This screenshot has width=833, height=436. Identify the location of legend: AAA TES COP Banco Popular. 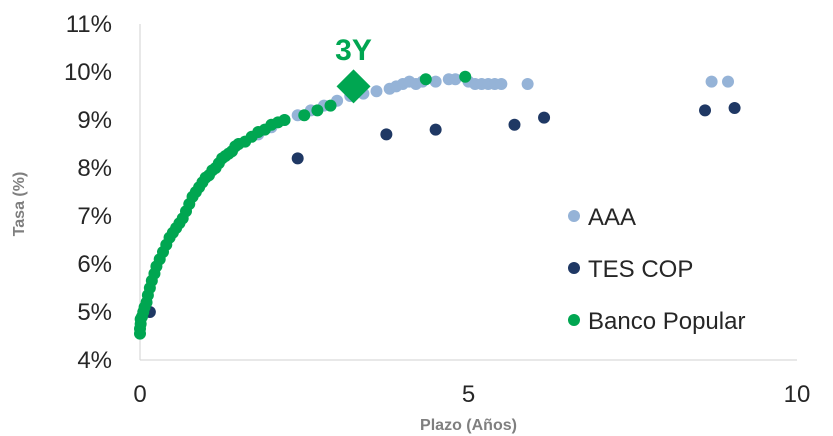
(656, 269).